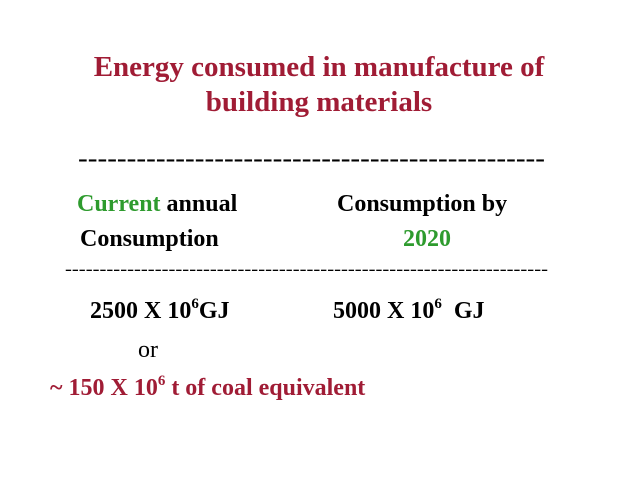 This screenshot has height=478, width=638. I want to click on conjunction: or, so click(148, 350).